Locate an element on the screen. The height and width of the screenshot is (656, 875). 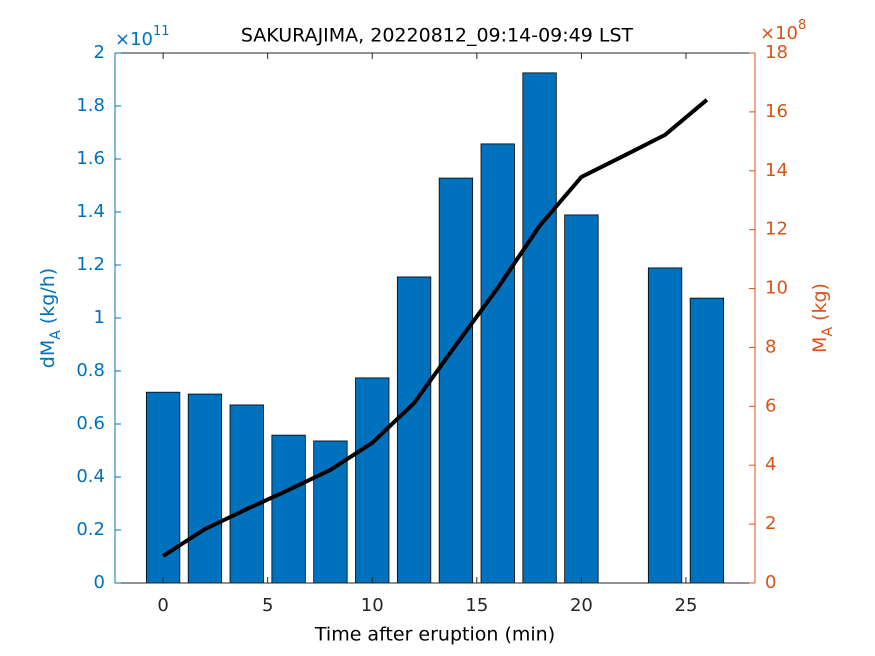
y2-label-unit: (kg) is located at coordinates (820, 302).